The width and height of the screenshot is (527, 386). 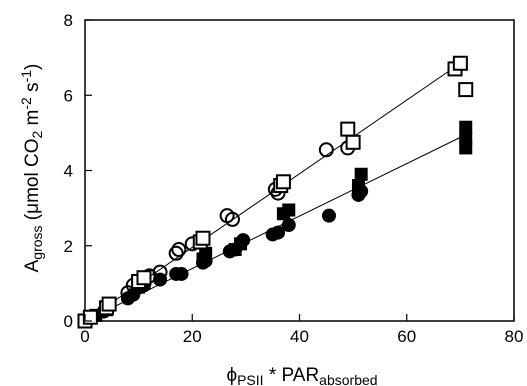 I want to click on x-label-phi: ϕ, so click(x=231, y=375).